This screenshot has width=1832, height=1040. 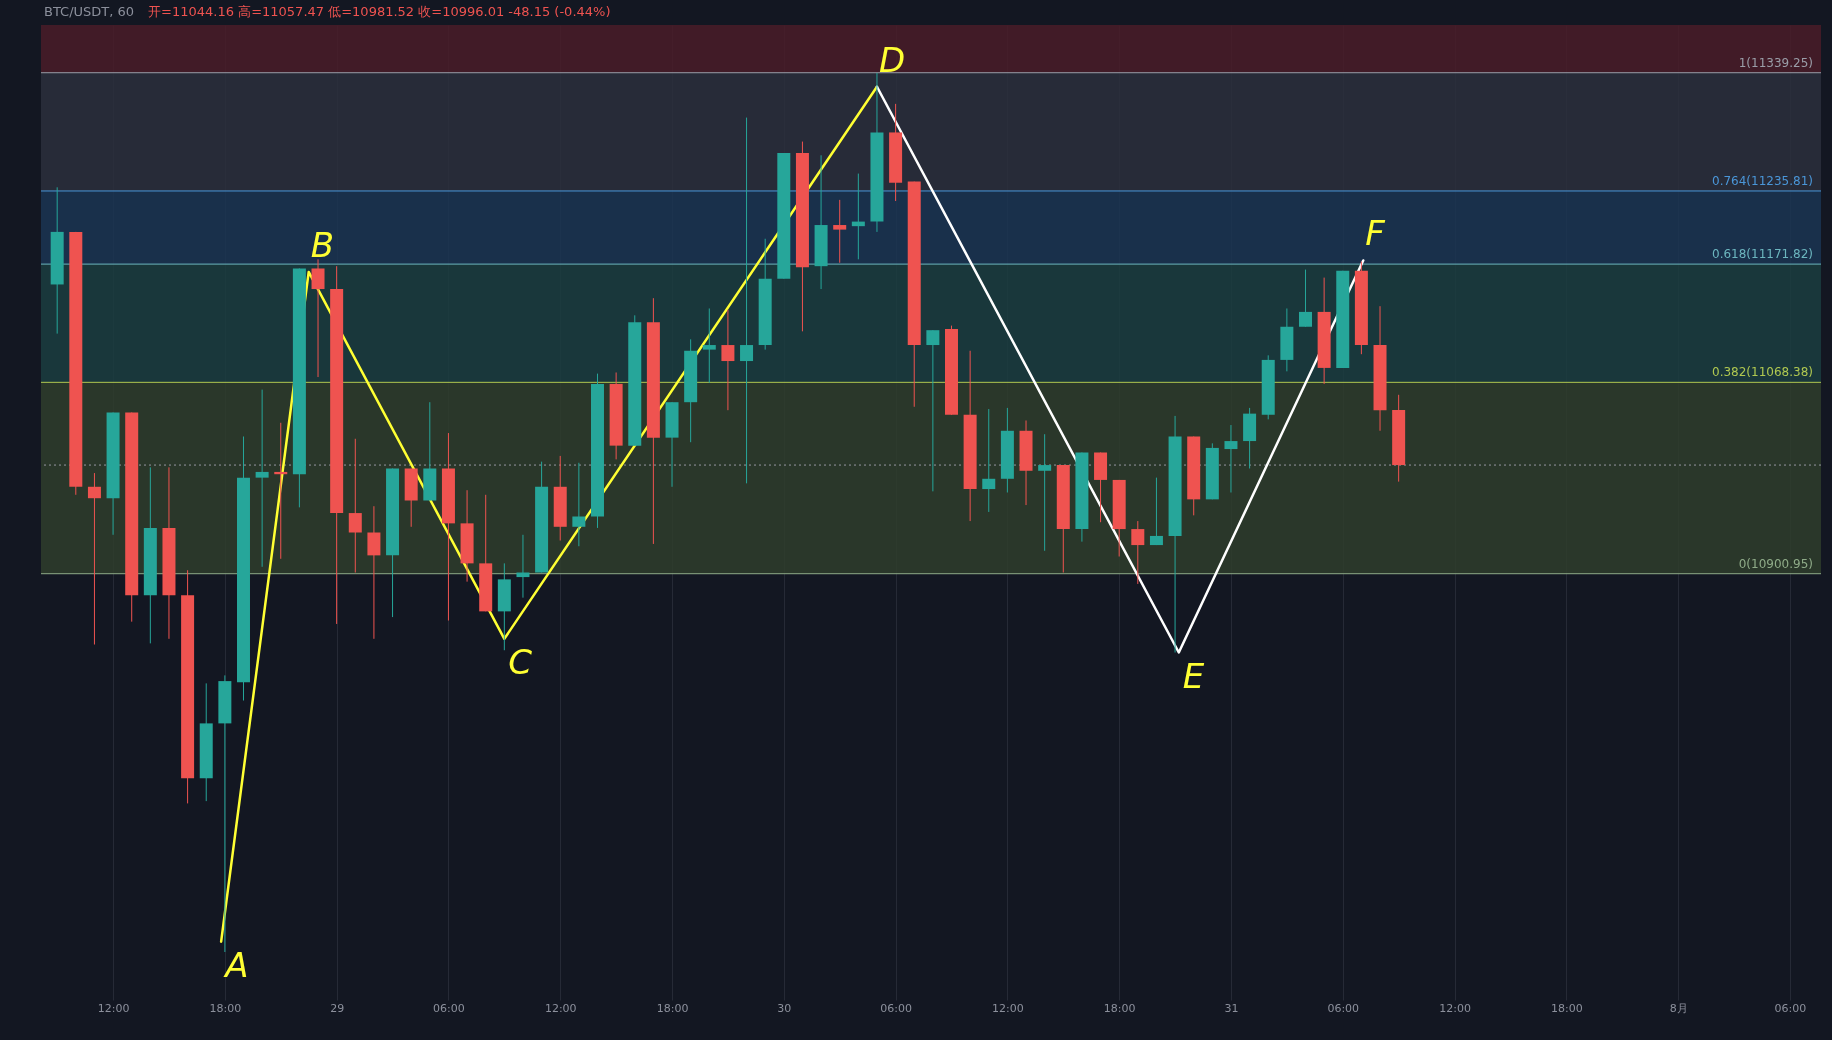 What do you see at coordinates (337, 1008) in the screenshot?
I see `x-tick-label: 29` at bounding box center [337, 1008].